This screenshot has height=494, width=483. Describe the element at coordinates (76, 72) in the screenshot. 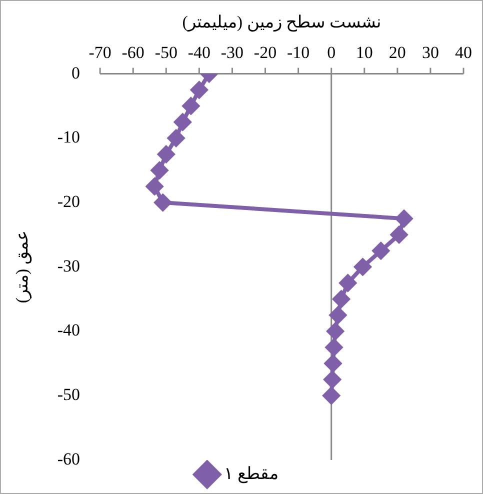

I see `y-tick-label: 0` at that location.